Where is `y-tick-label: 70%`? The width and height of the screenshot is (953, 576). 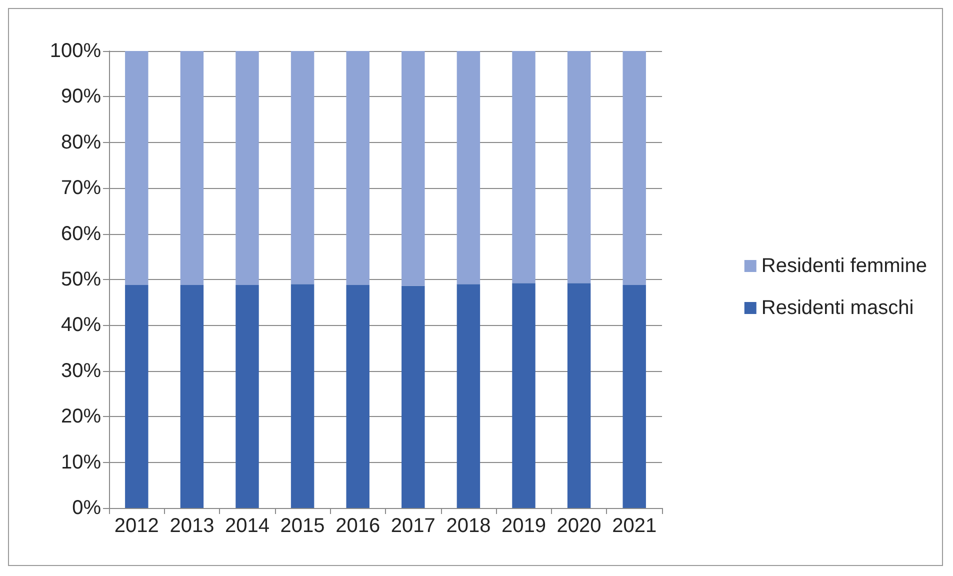 y-tick-label: 70% is located at coordinates (81, 188).